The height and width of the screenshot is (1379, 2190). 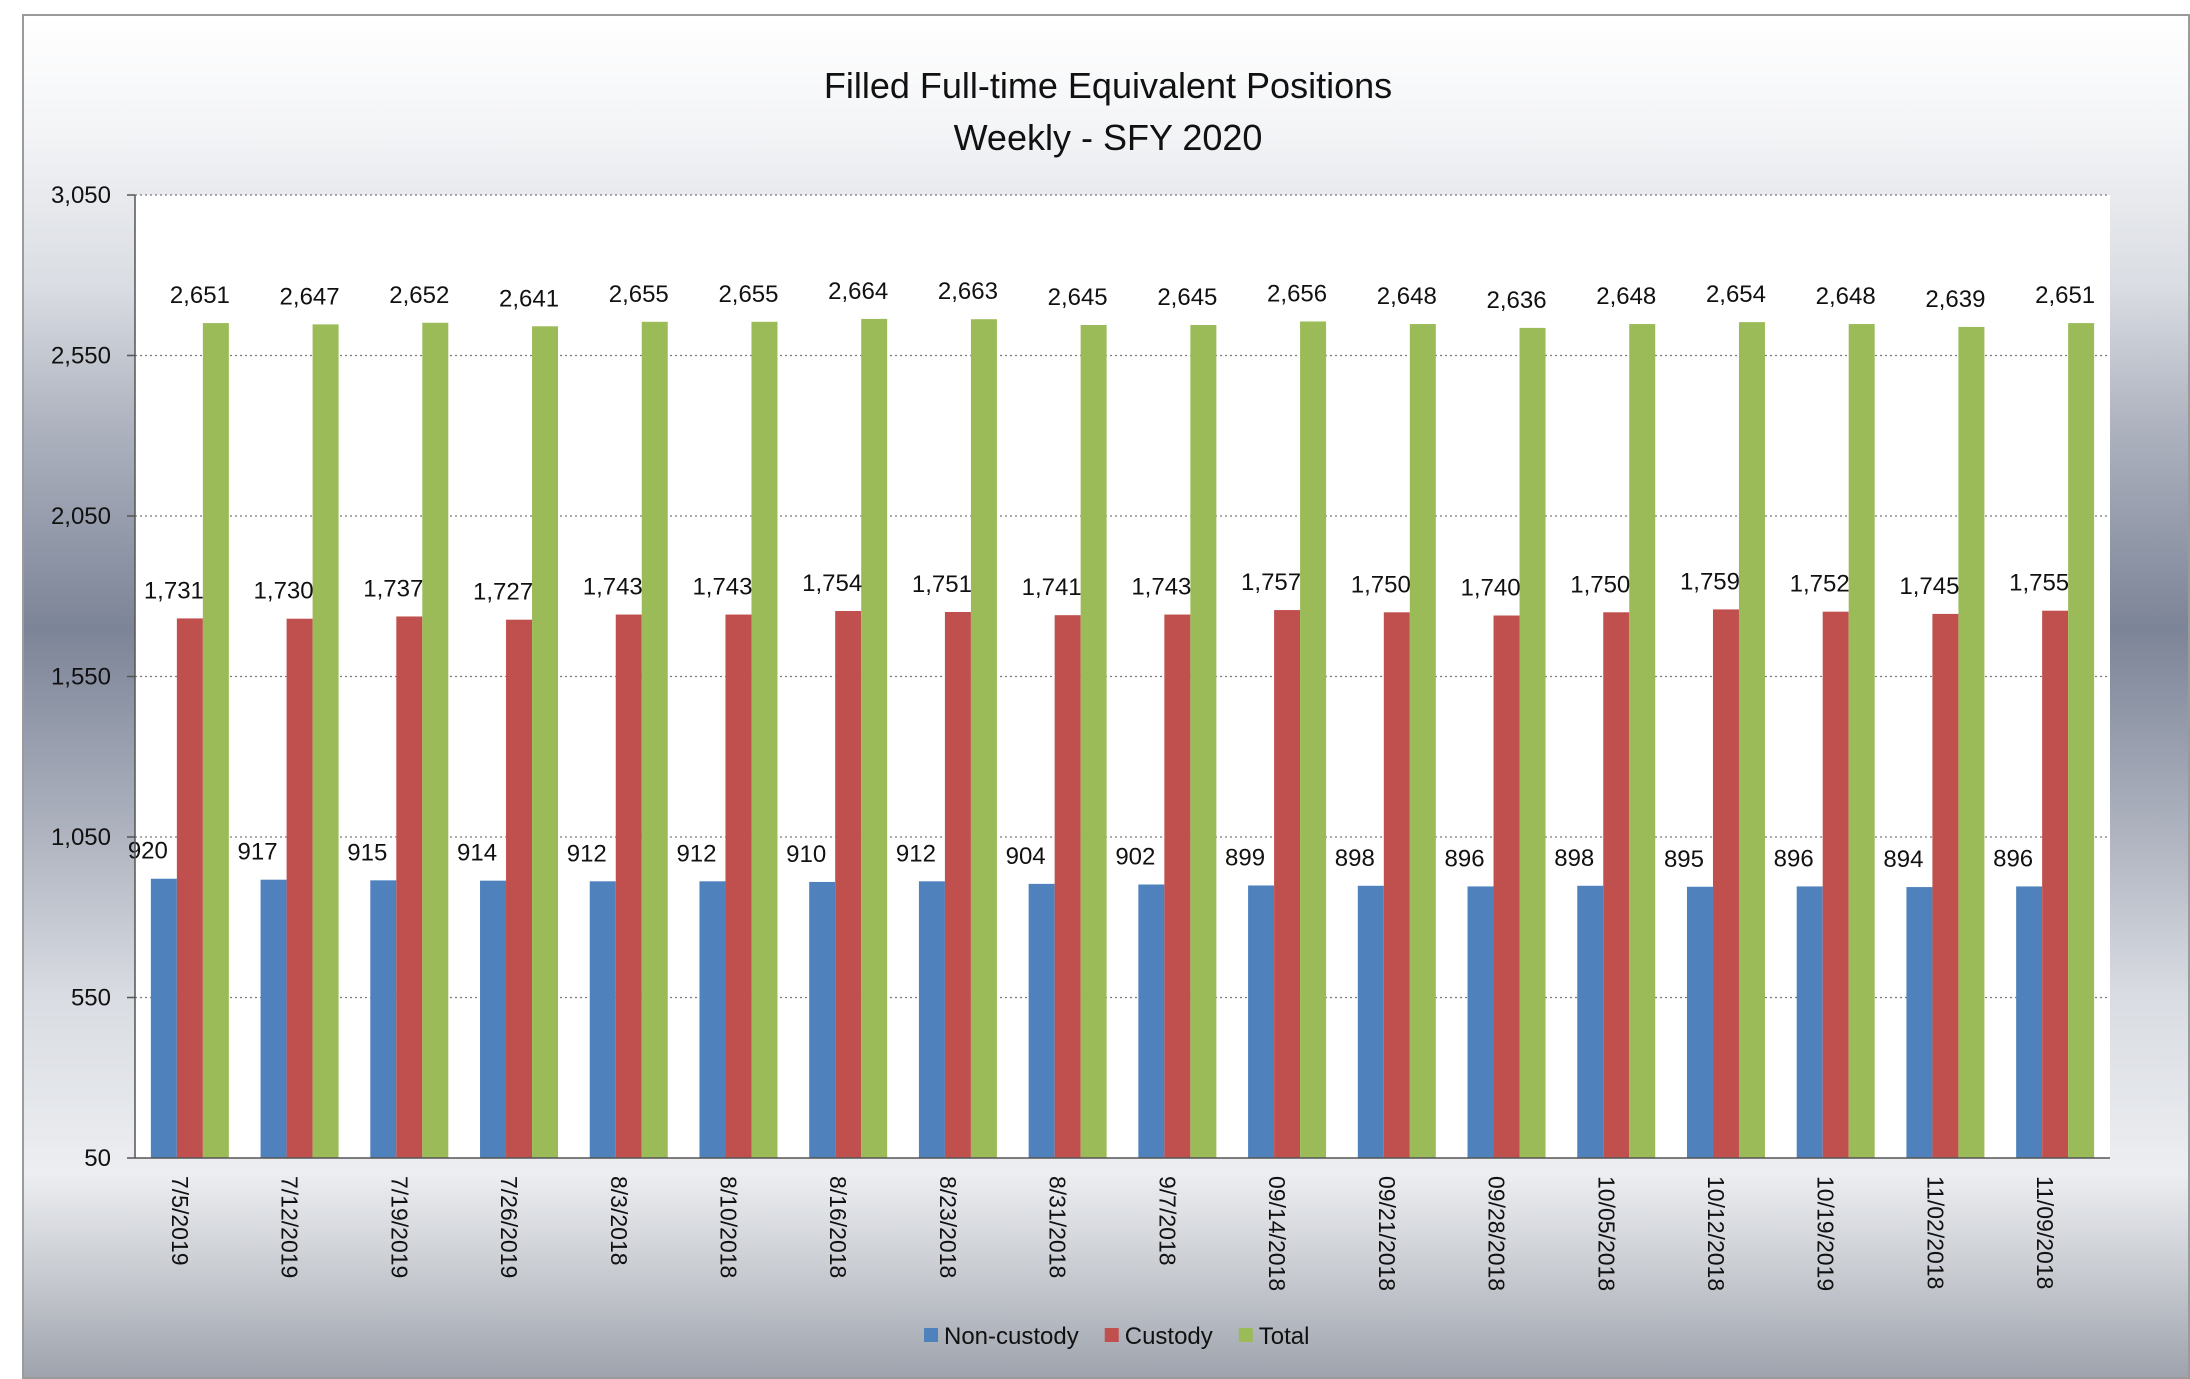 I want to click on data-label: 2,645, so click(x=1078, y=297).